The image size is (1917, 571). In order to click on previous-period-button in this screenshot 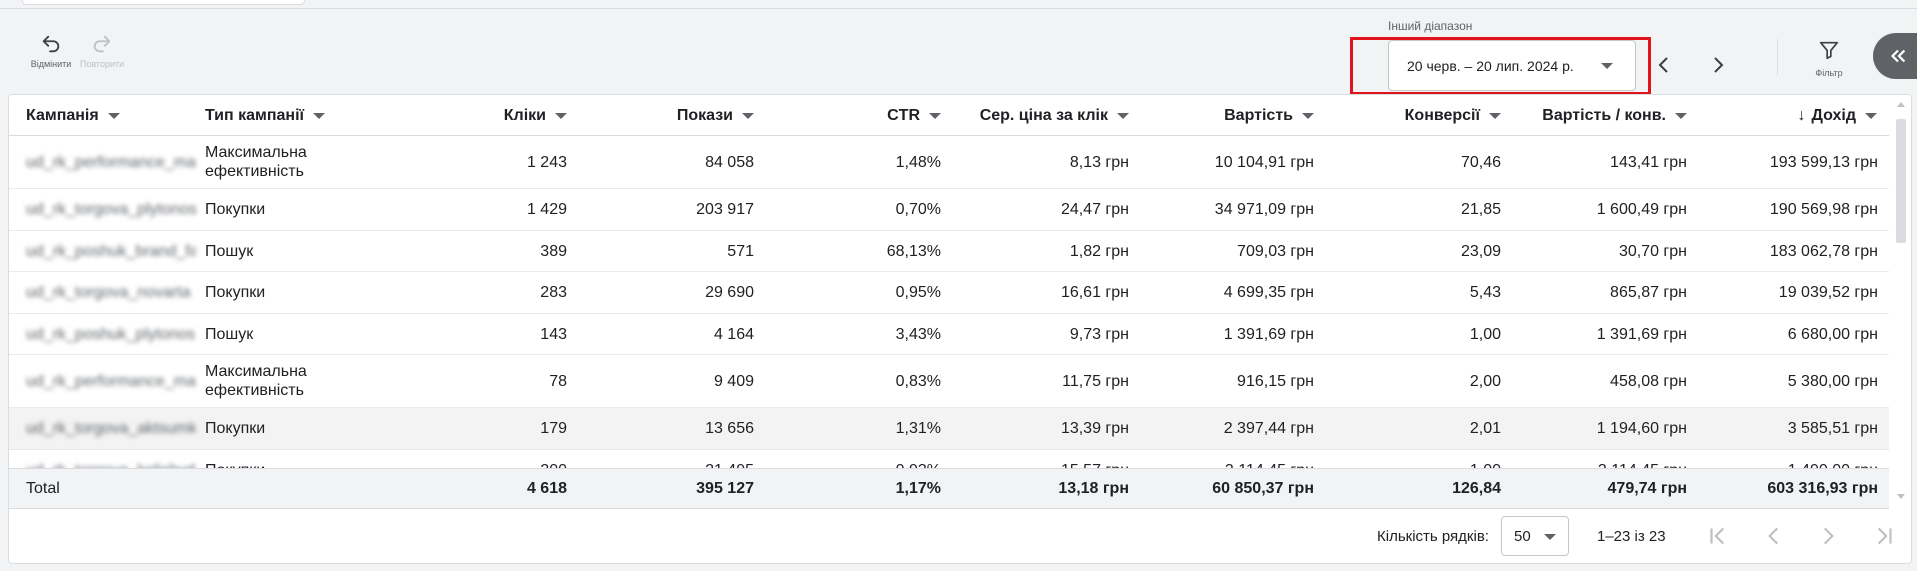, I will do `click(1664, 65)`.